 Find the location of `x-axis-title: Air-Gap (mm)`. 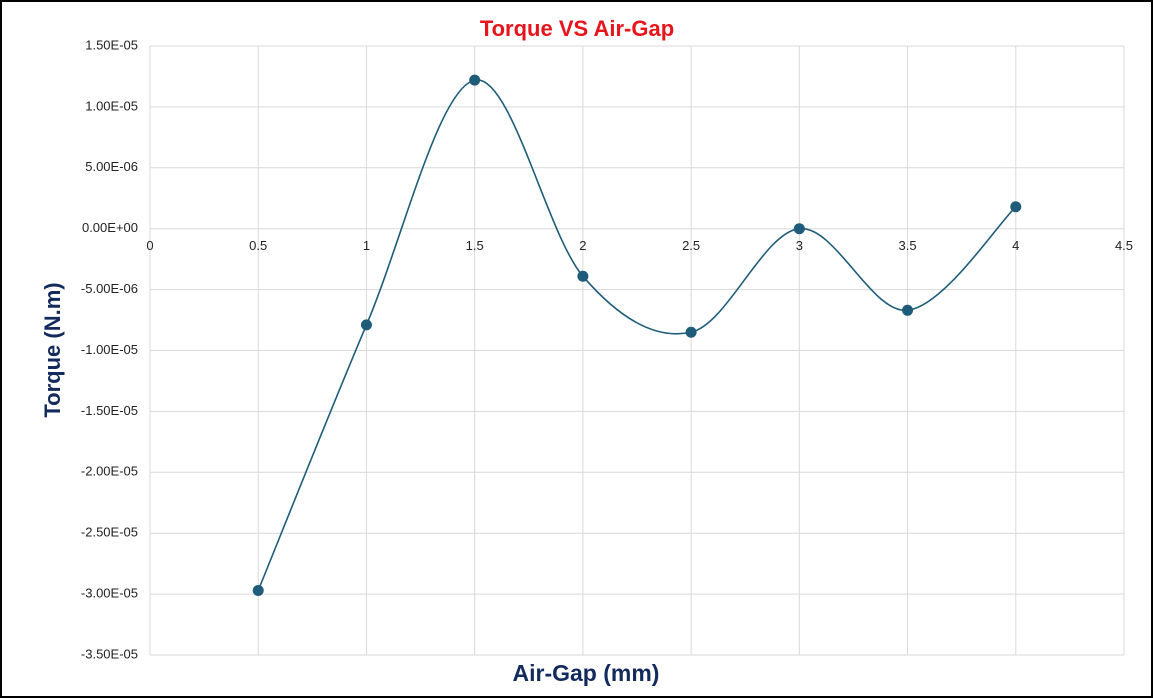

x-axis-title: Air-Gap (mm) is located at coordinates (586, 673).